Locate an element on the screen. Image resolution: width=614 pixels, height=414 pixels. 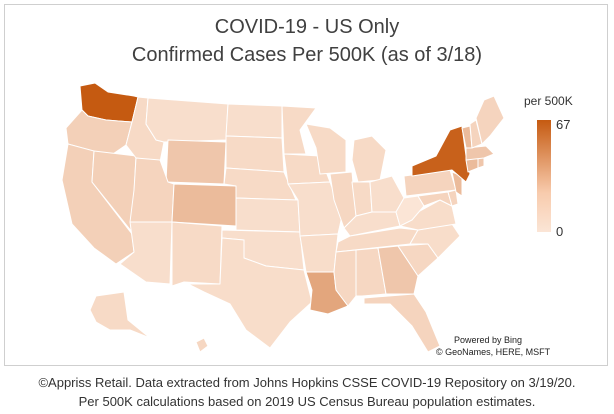
state-co is located at coordinates (204, 205).